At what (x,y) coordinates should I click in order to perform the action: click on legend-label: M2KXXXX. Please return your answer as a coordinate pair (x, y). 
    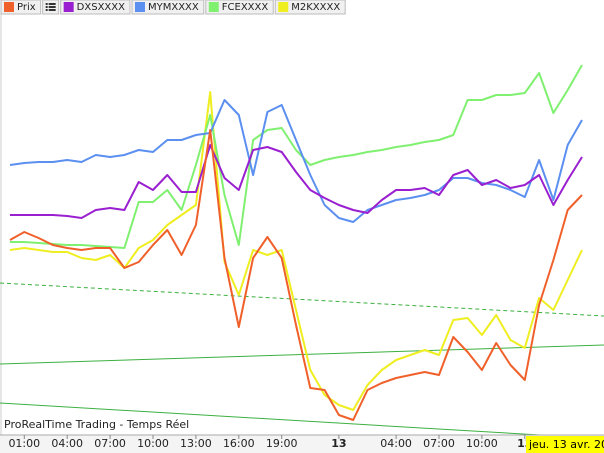
    Looking at the image, I should click on (315, 7).